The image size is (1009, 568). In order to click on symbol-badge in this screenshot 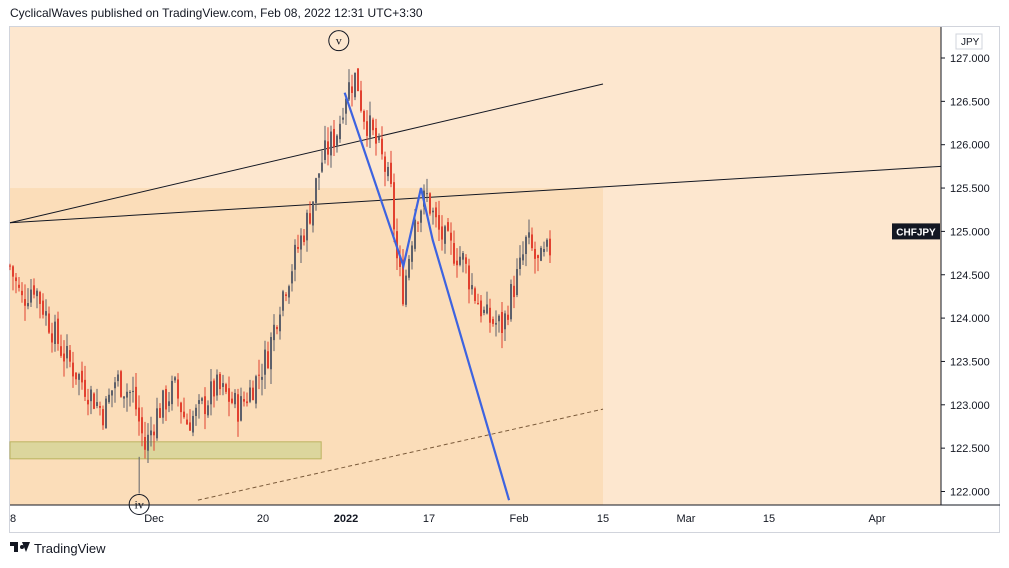, I will do `click(916, 231)`.